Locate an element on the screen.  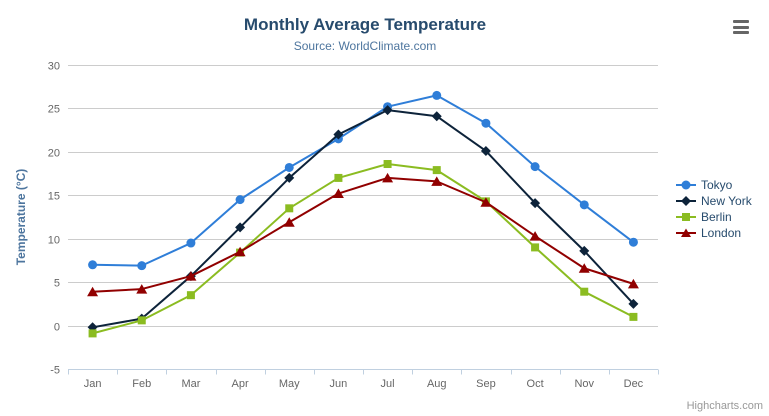
circle-legend-icon is located at coordinates (686, 185).